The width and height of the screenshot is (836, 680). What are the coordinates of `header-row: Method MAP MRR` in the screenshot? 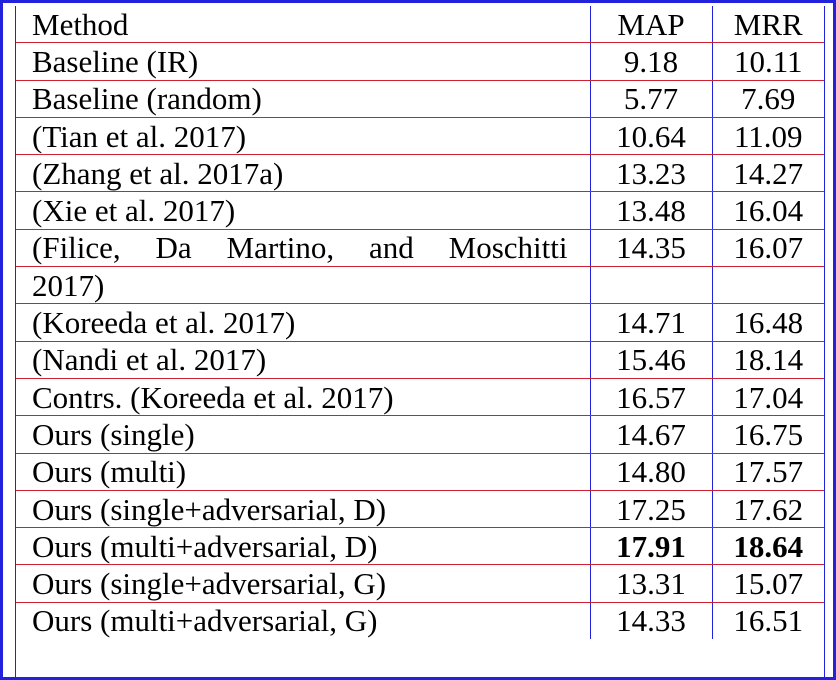 It's located at (420, 25).